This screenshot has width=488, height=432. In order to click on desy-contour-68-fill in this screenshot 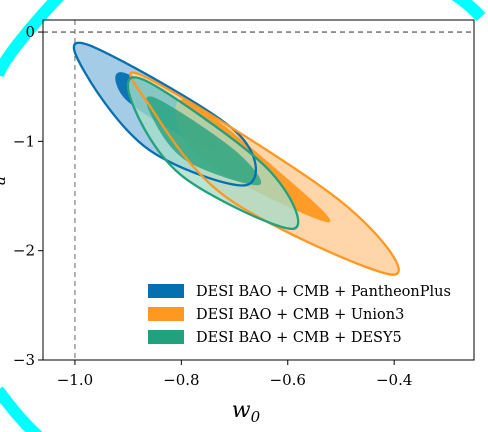, I will do `click(204, 141)`.